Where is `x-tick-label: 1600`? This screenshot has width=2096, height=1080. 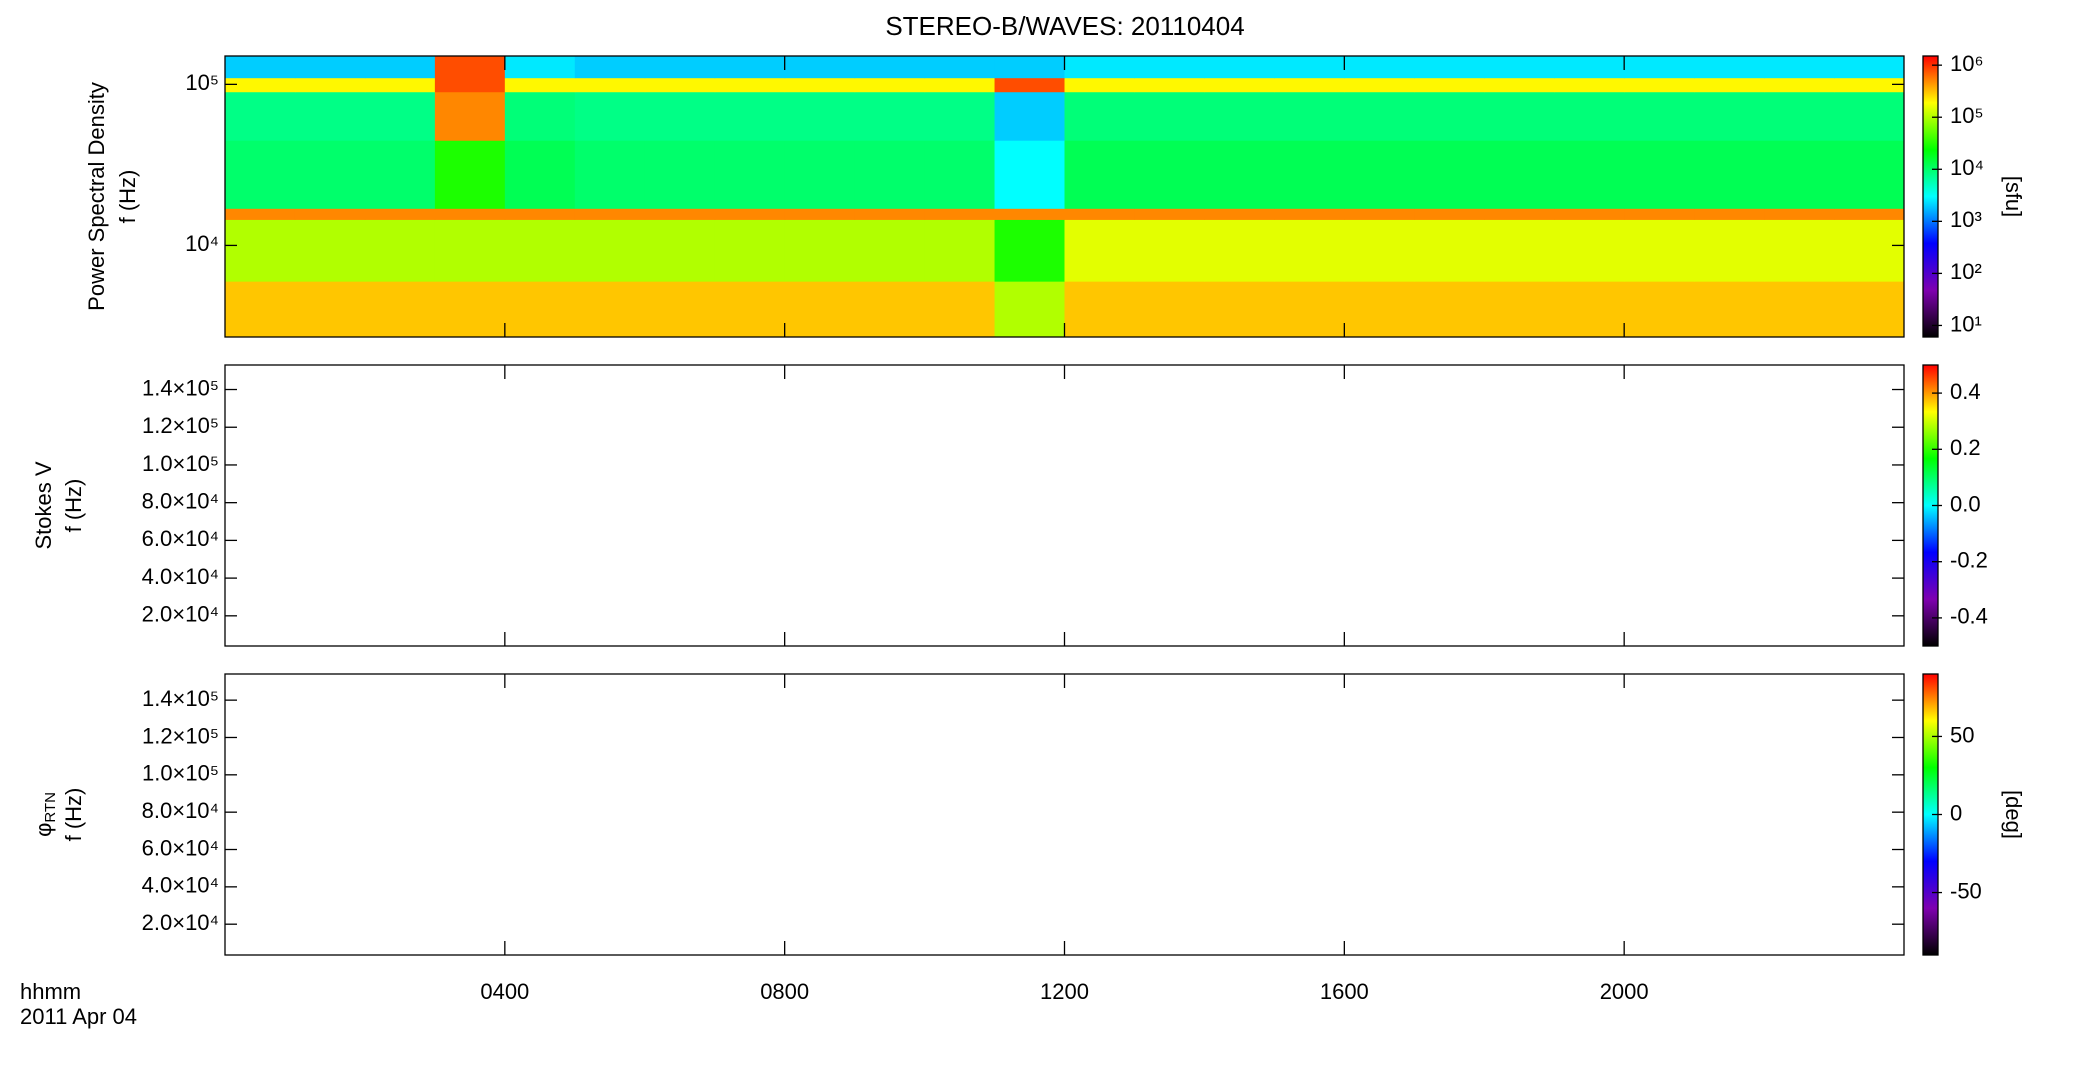
x-tick-label: 1600 is located at coordinates (1344, 991).